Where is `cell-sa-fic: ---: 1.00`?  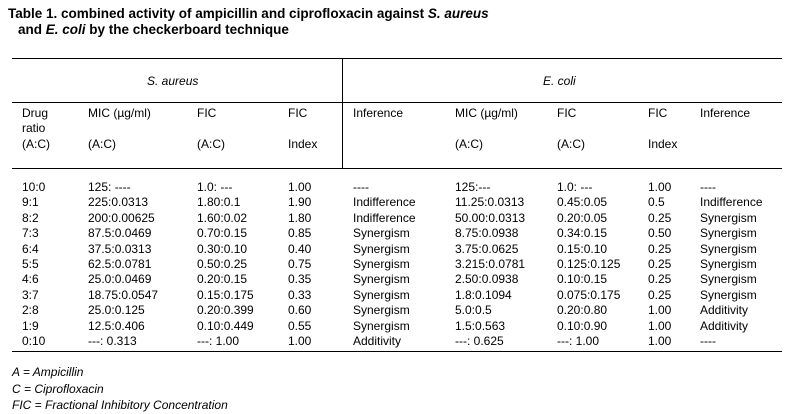 cell-sa-fic: ---: 1.00 is located at coordinates (218, 341).